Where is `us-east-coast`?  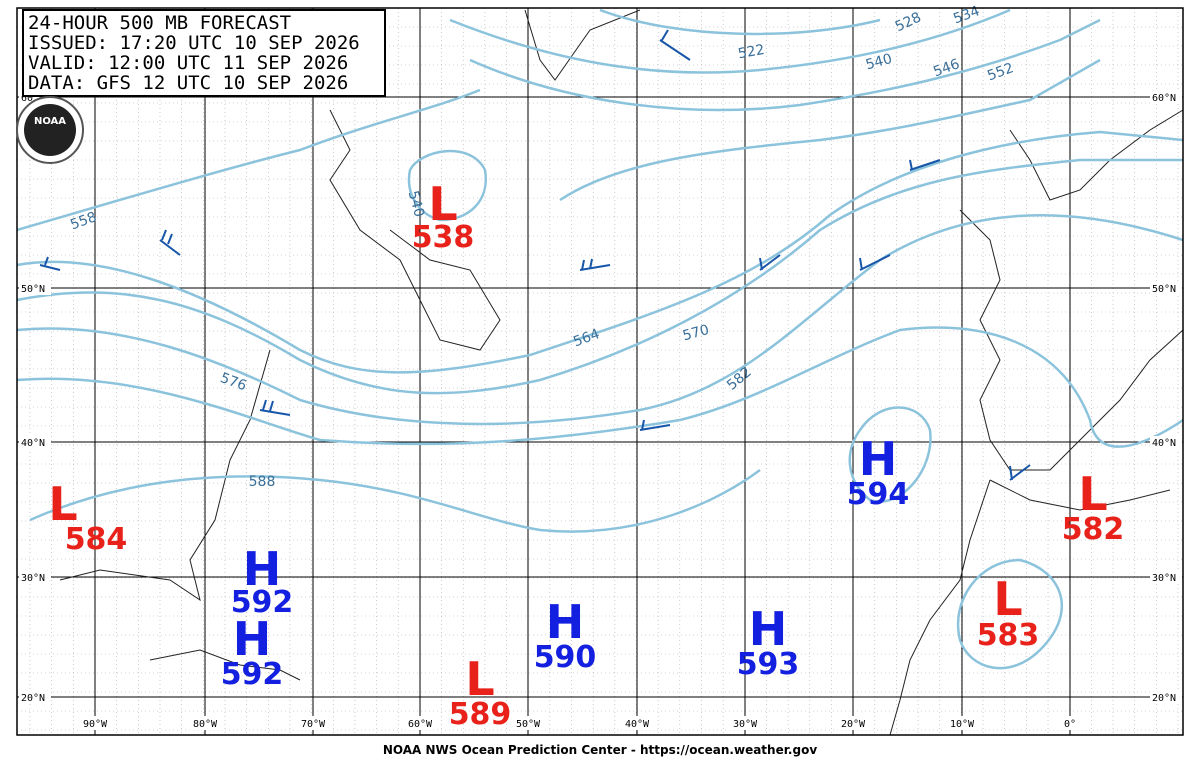 us-east-coast is located at coordinates (165, 475).